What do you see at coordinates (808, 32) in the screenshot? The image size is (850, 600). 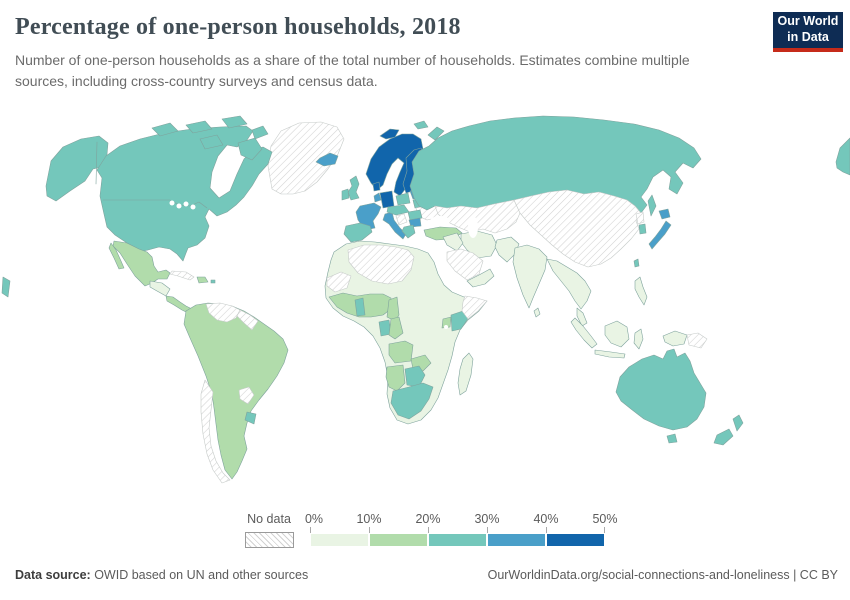 I see `owid-logo: Our World in Data` at bounding box center [808, 32].